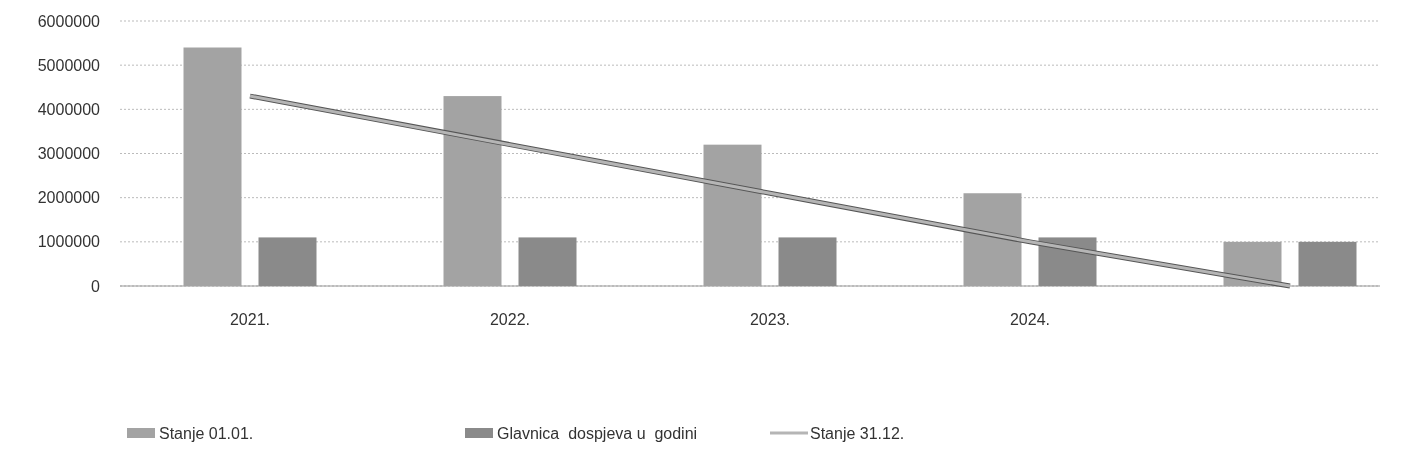  I want to click on y-tick-label: 1000000, so click(69, 242).